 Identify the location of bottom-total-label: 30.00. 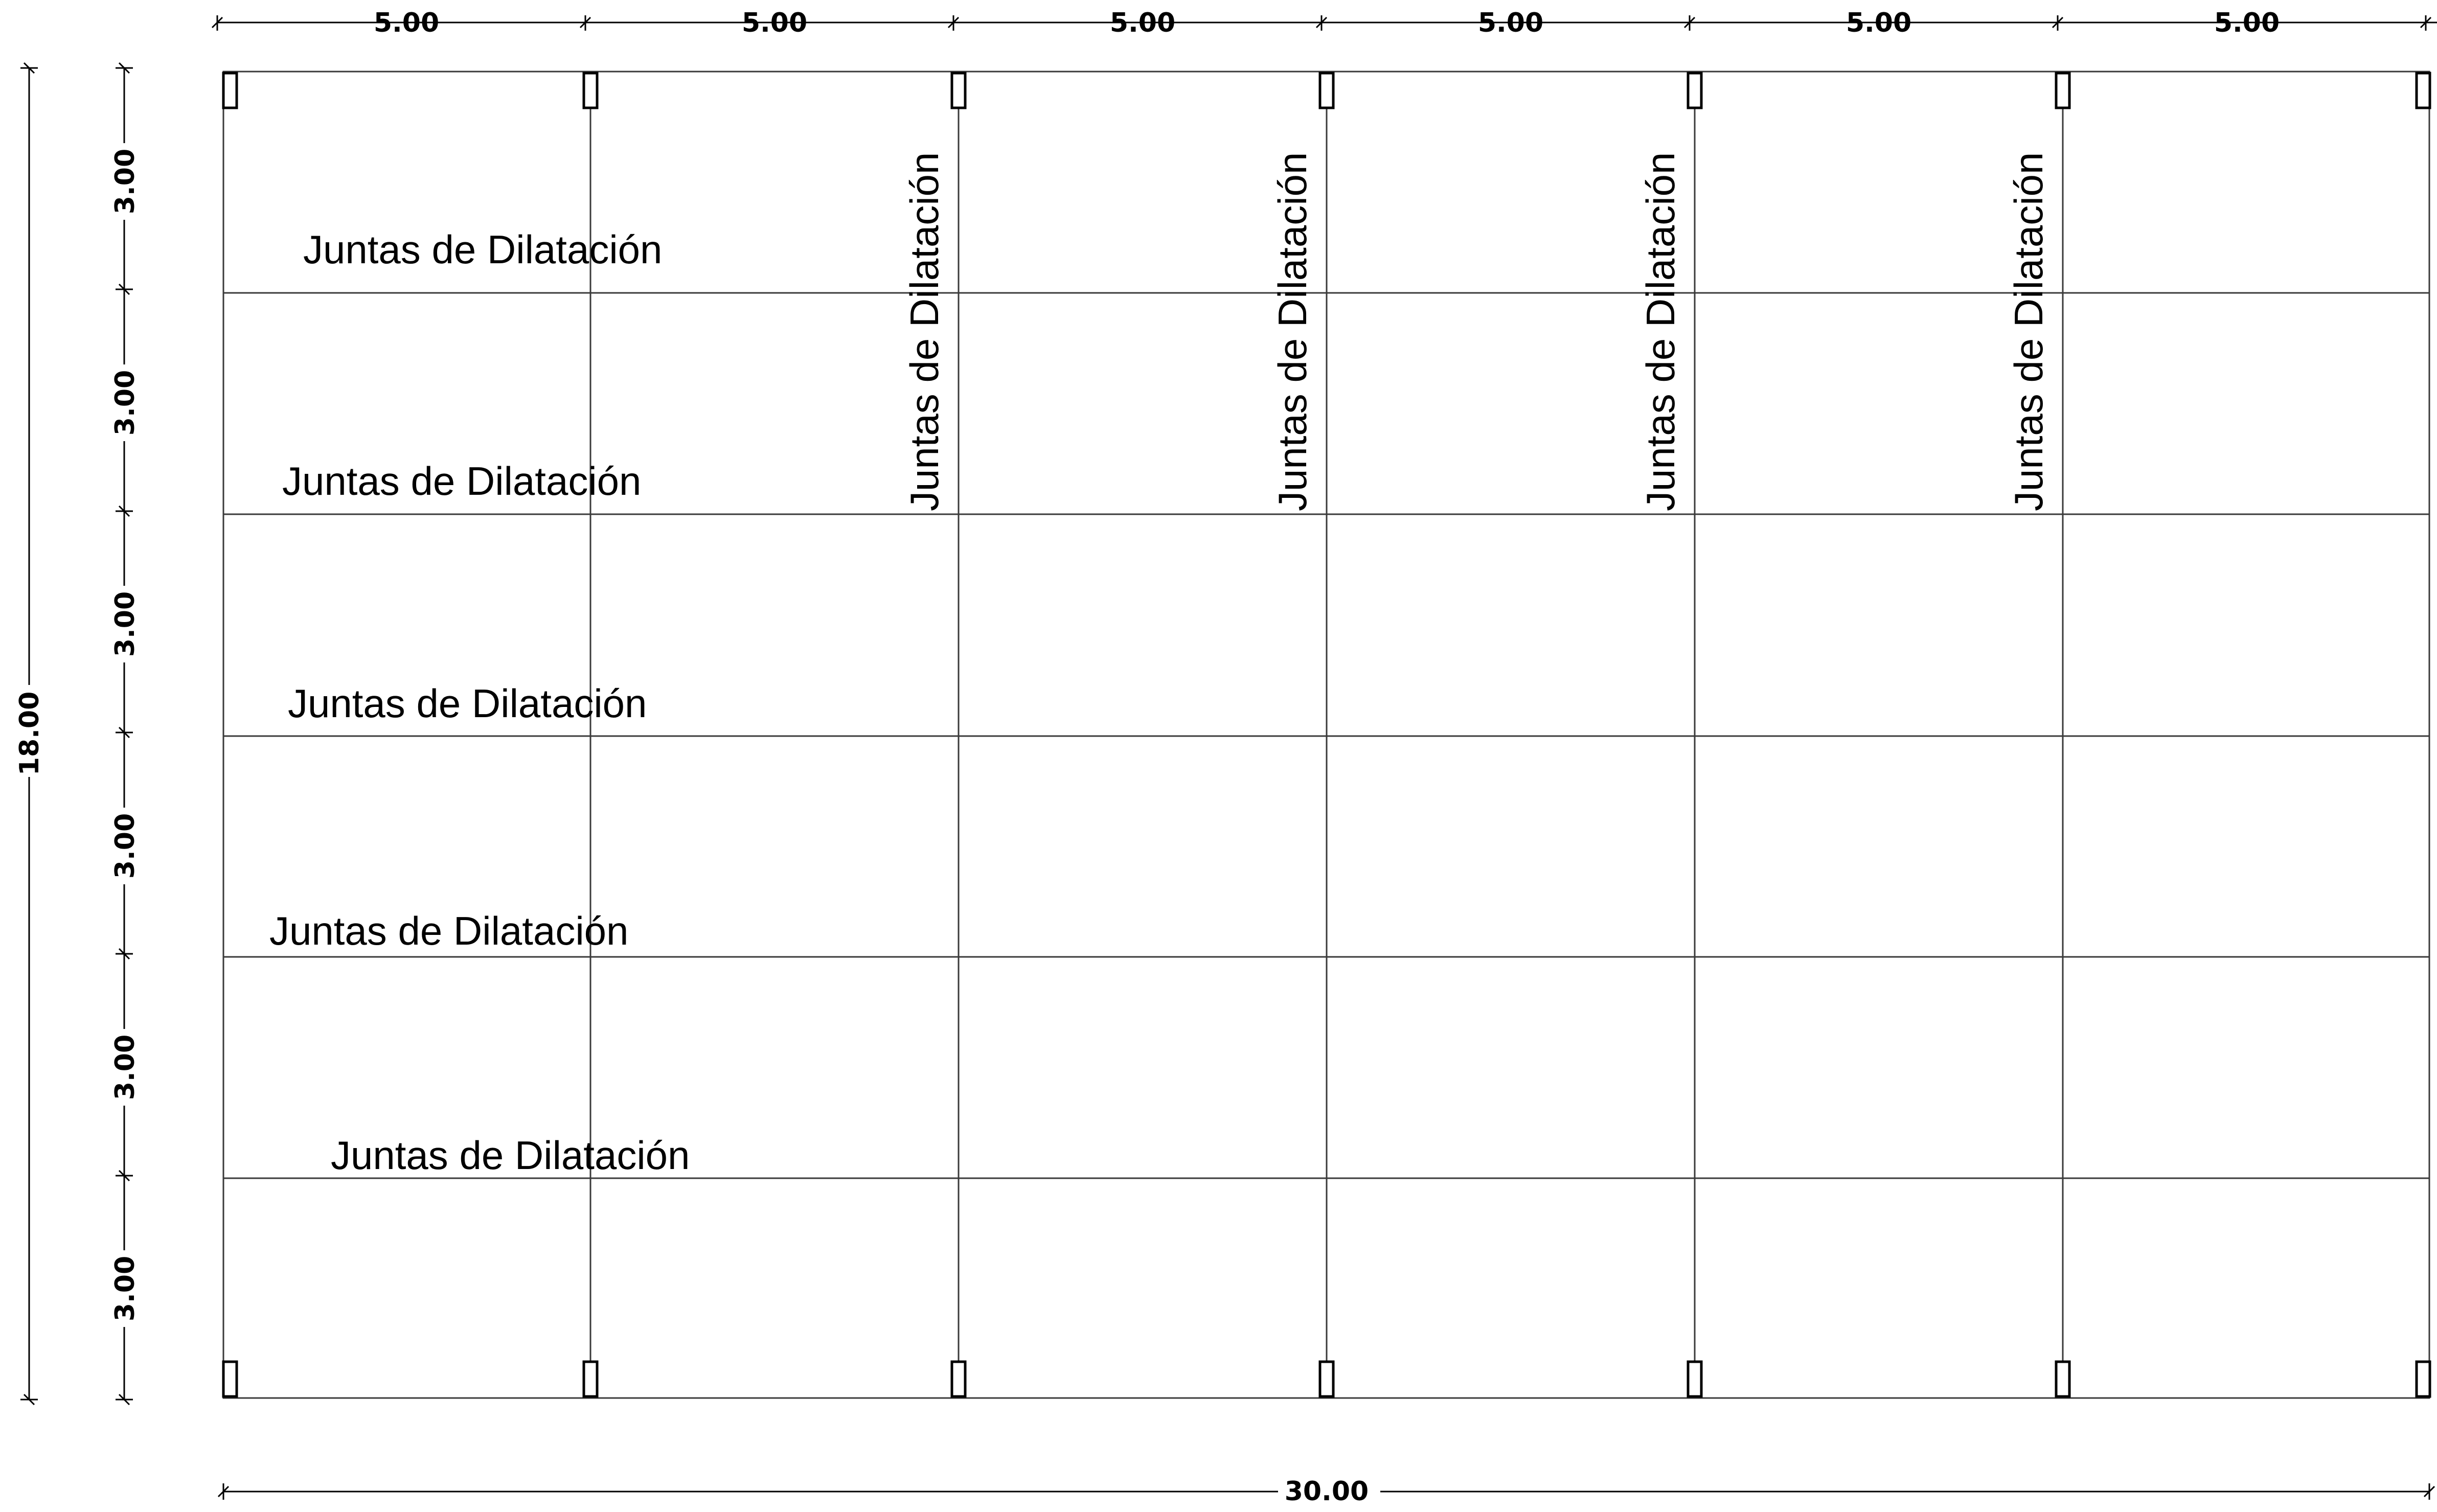
(1327, 1491).